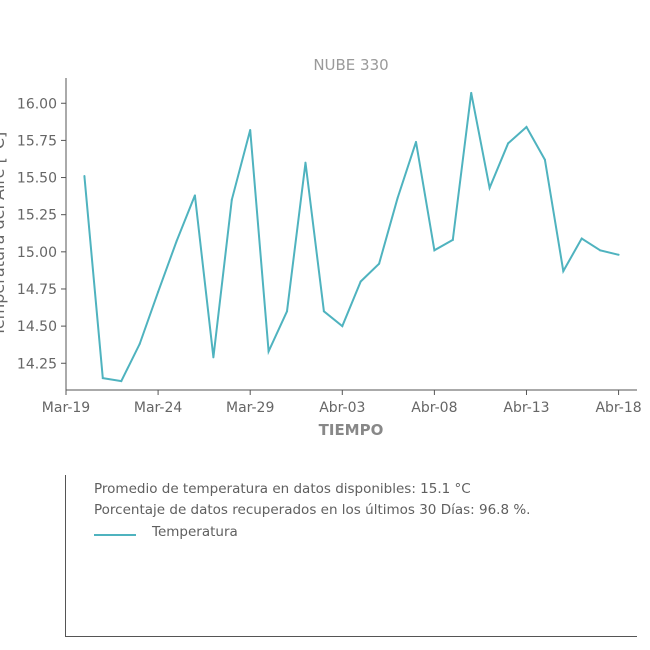 The width and height of the screenshot is (650, 650). Describe the element at coordinates (37, 290) in the screenshot. I see `y-tick-label: 14.75` at that location.